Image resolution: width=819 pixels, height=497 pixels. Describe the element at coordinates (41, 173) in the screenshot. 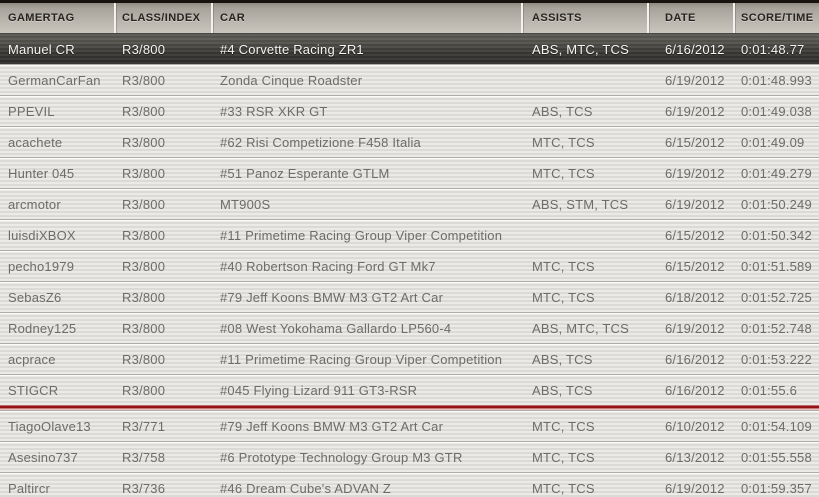

I see `cell-gamertag: Hunter 045` at that location.